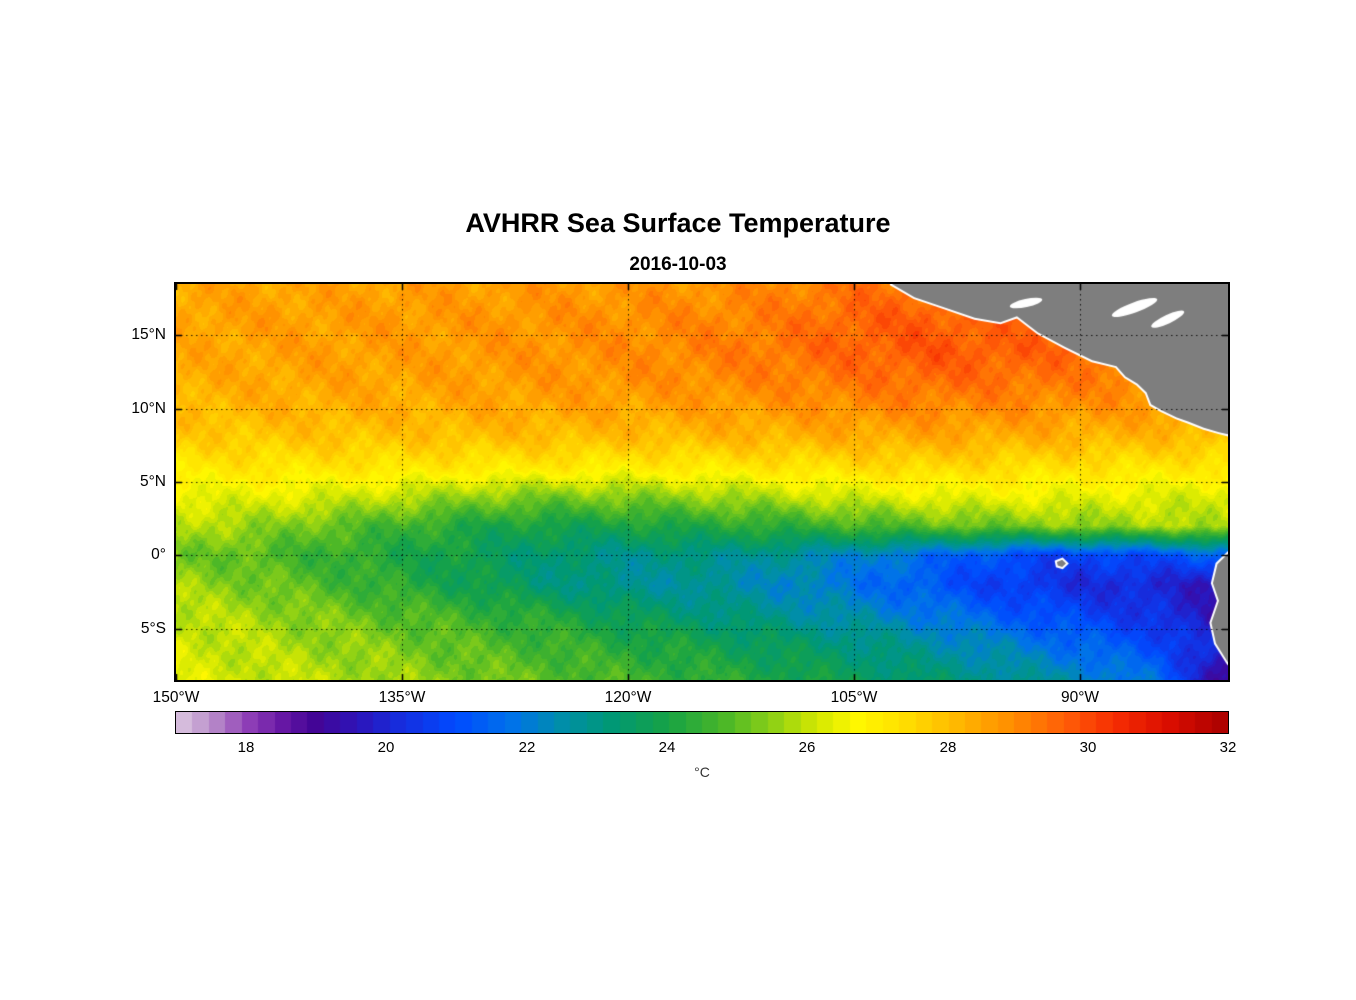  What do you see at coordinates (527, 747) in the screenshot?
I see `colorbar-tick-label: 22` at bounding box center [527, 747].